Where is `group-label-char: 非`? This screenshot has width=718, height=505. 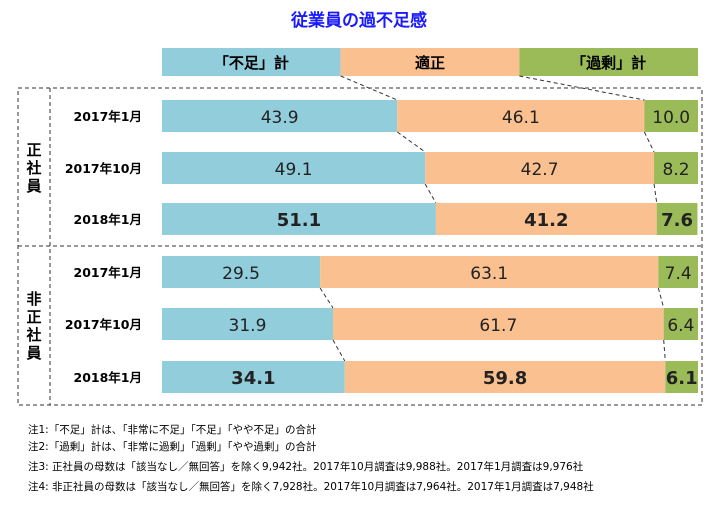 group-label-char: 非 is located at coordinates (33, 299).